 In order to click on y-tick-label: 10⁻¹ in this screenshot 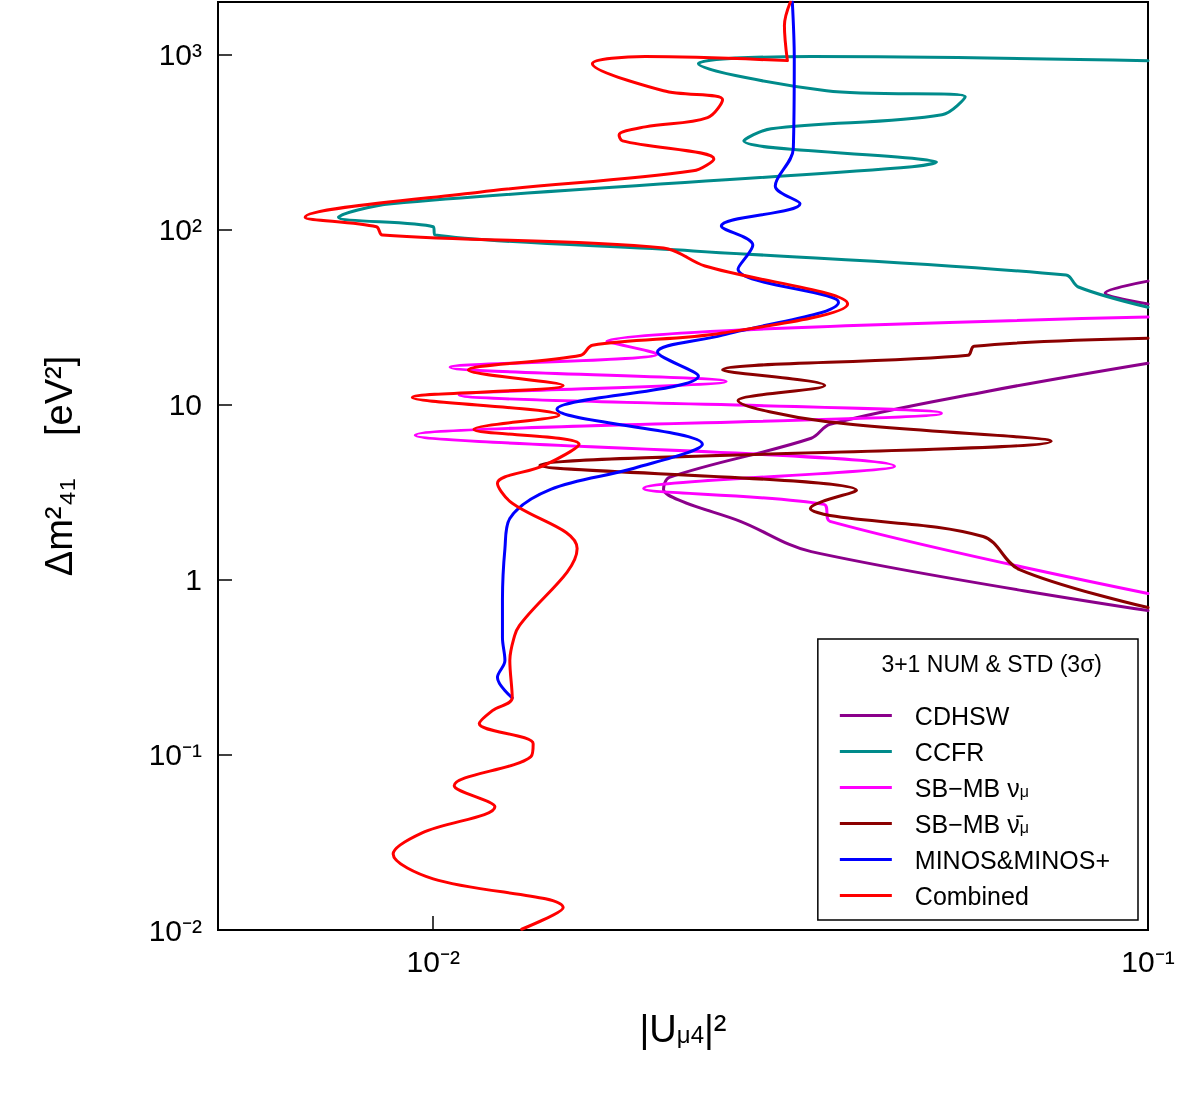, I will do `click(175, 755)`.